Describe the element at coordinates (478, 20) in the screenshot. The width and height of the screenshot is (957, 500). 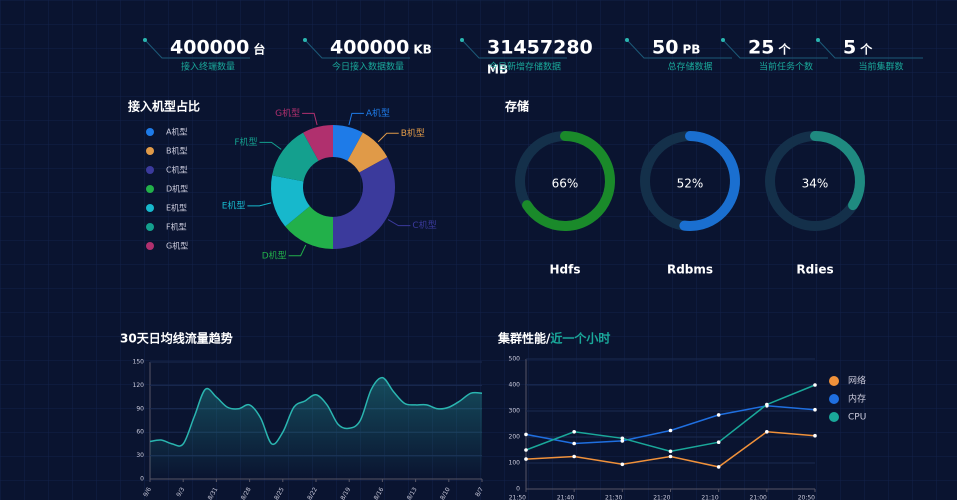
I see `header-glow` at that location.